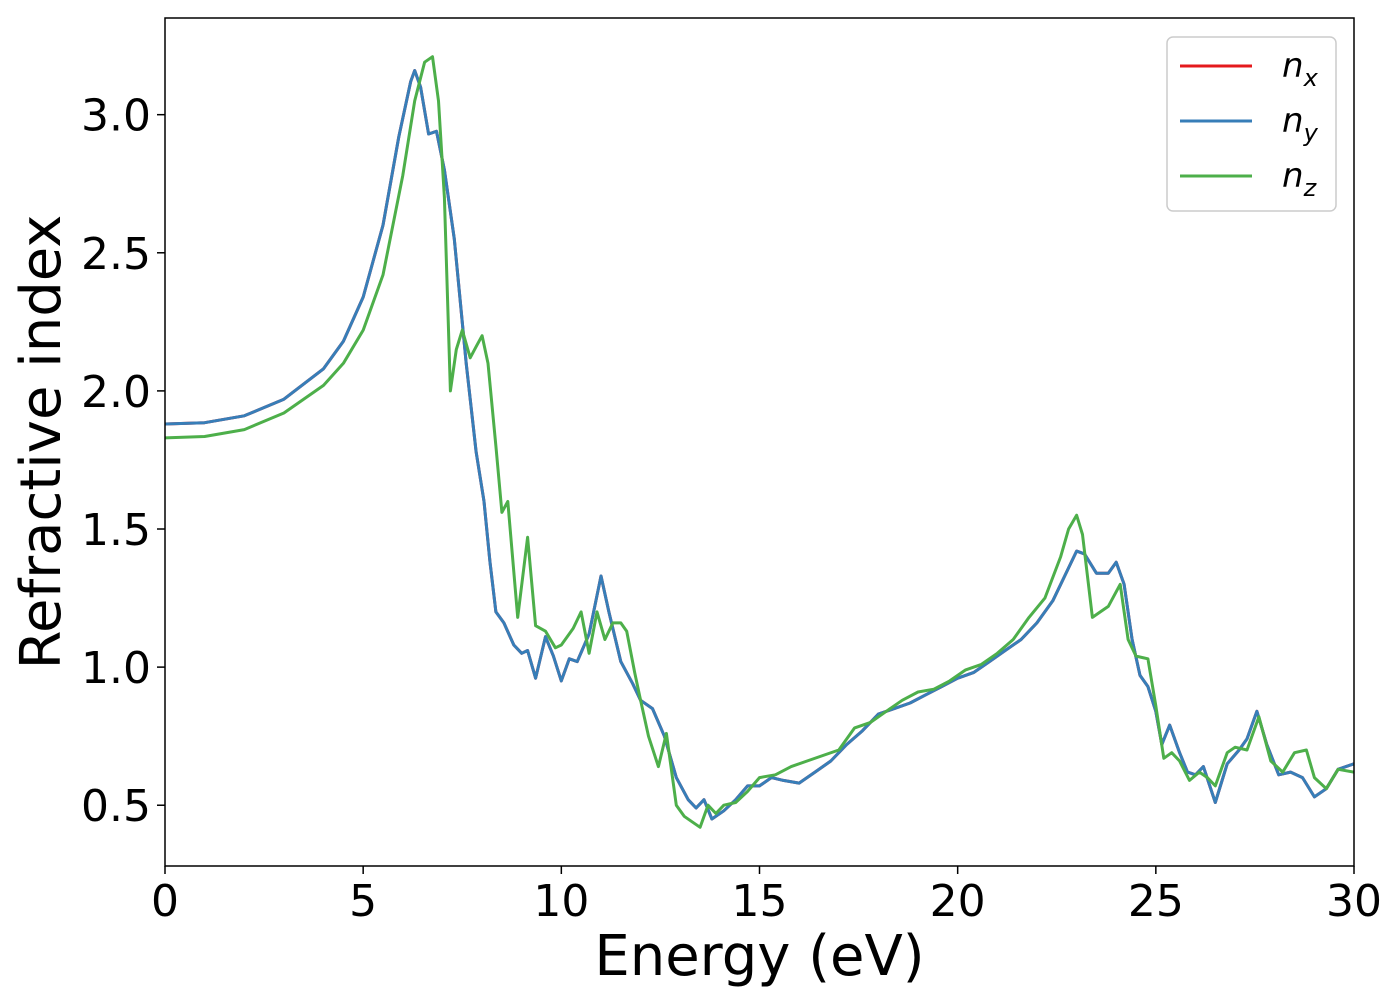 This screenshot has width=1400, height=1000. I want to click on x-tick-label: 10, so click(561, 901).